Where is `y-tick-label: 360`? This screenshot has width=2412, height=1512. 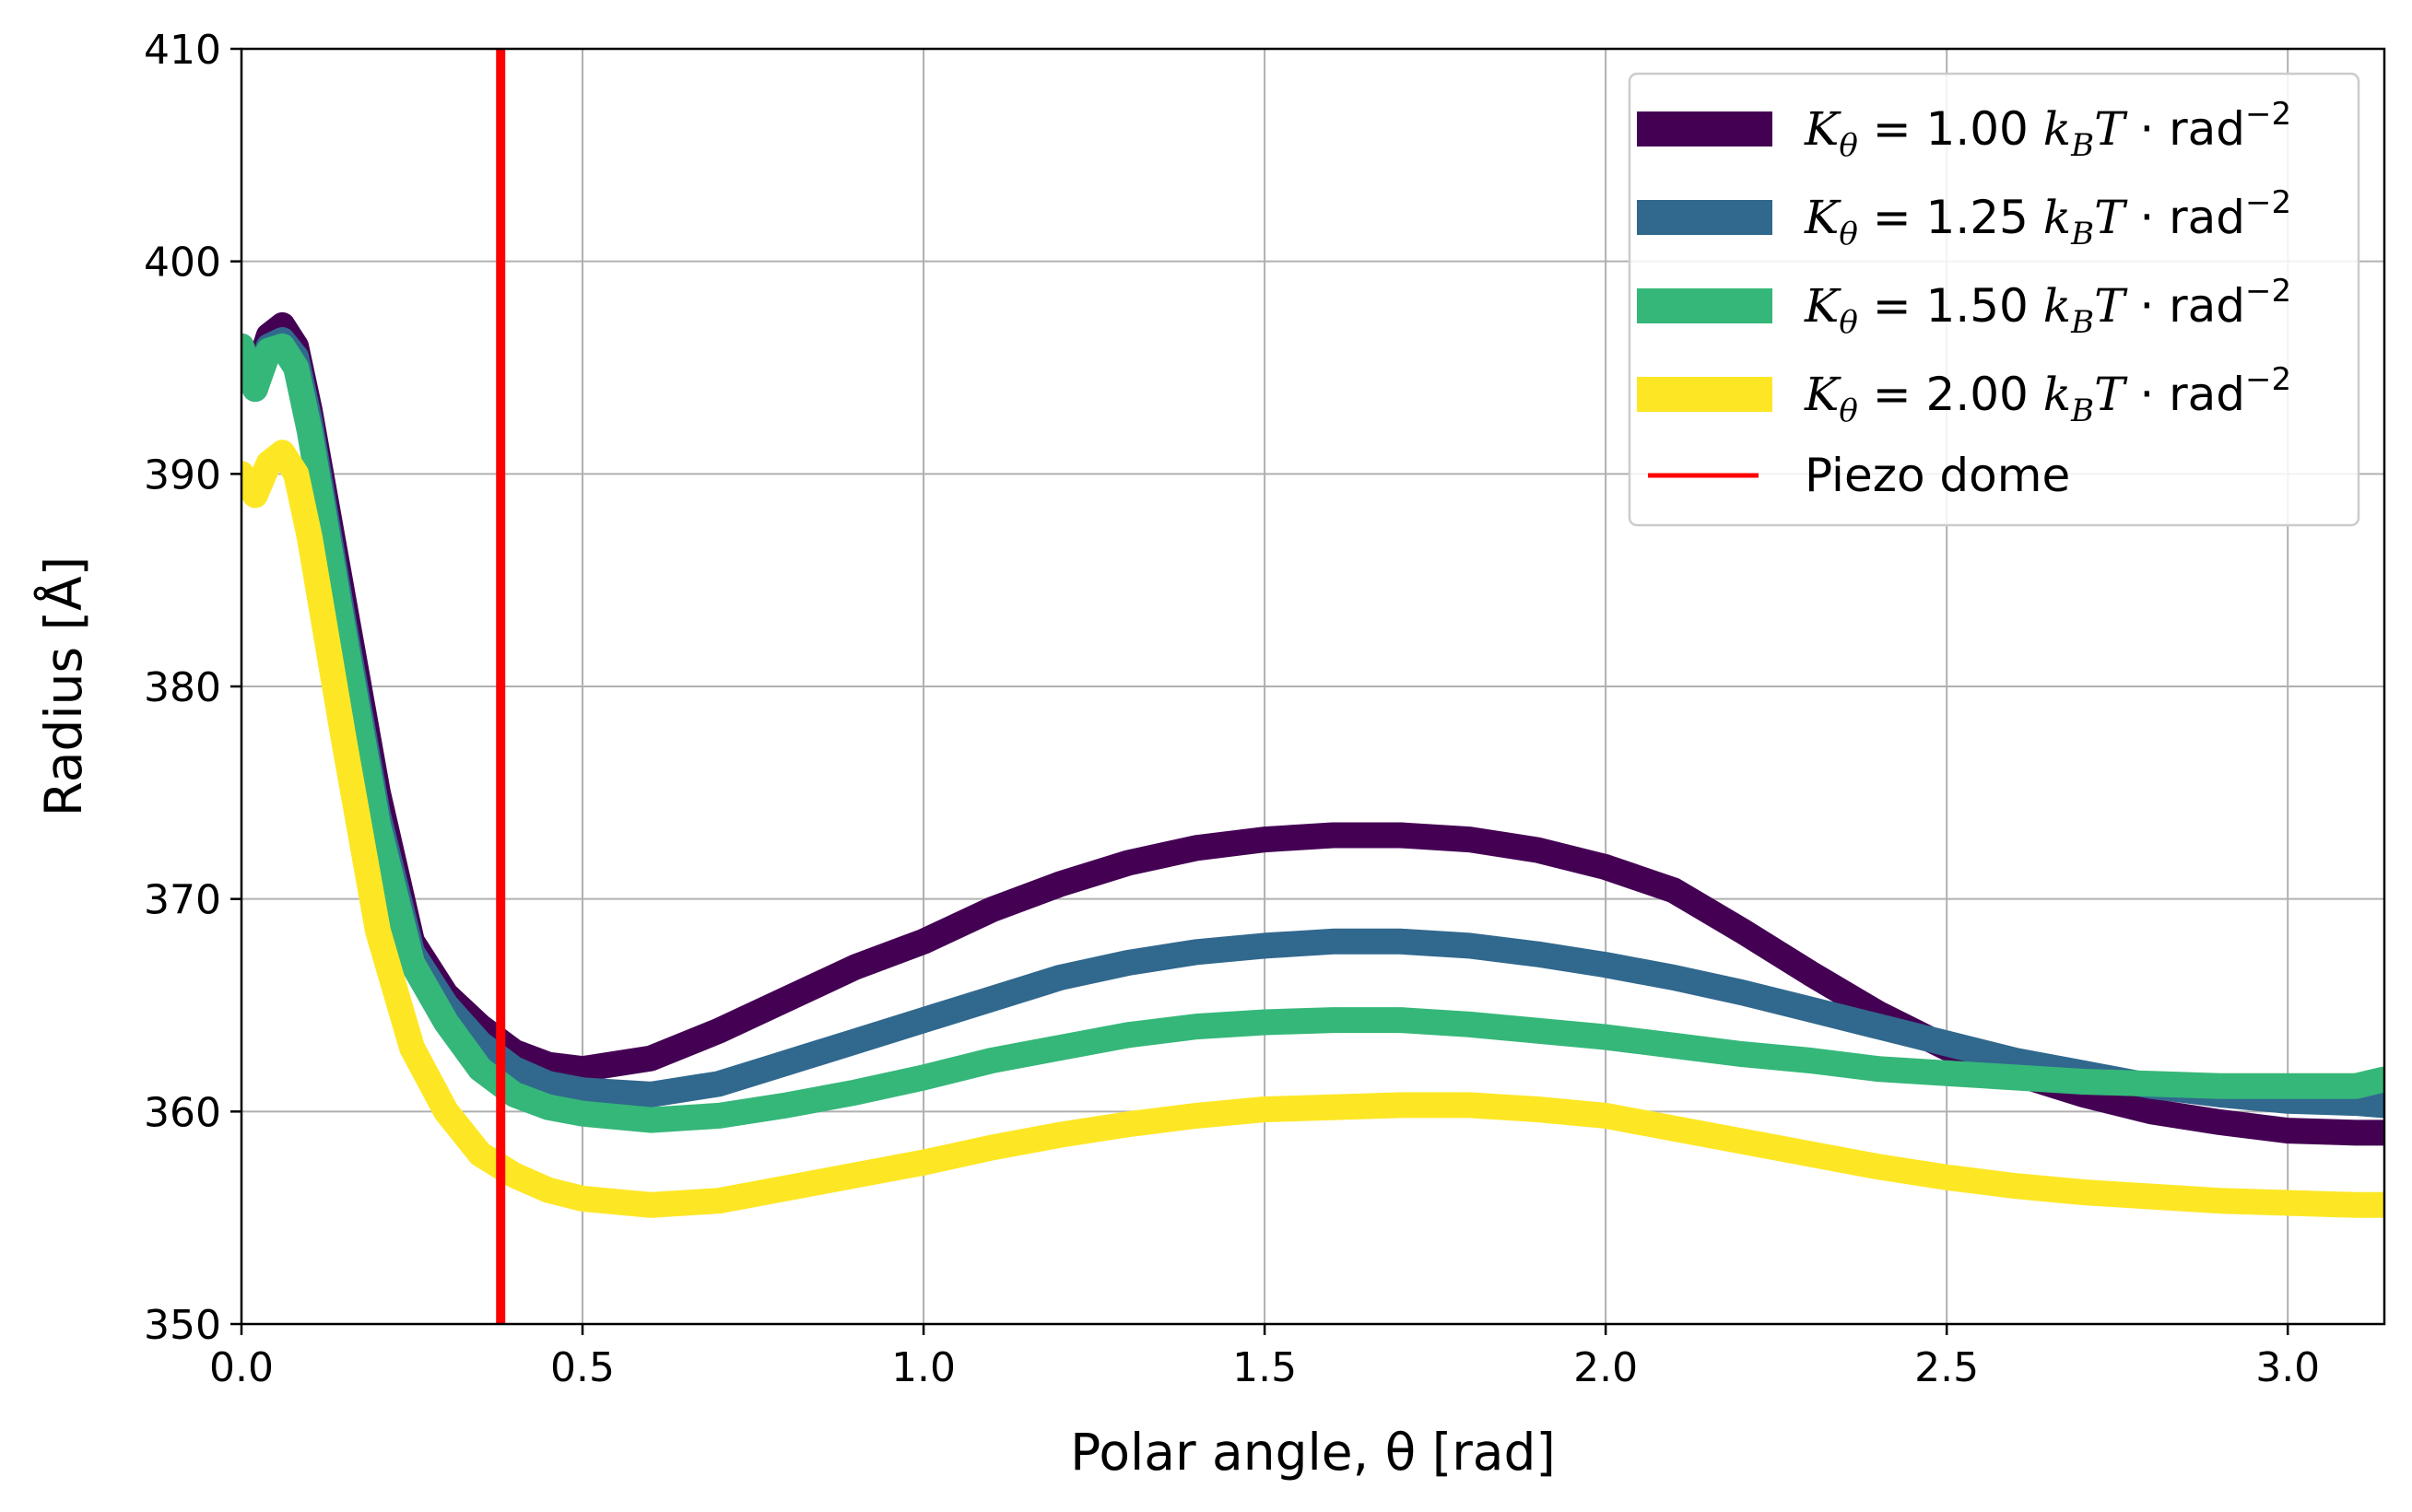 y-tick-label: 360 is located at coordinates (182, 1112).